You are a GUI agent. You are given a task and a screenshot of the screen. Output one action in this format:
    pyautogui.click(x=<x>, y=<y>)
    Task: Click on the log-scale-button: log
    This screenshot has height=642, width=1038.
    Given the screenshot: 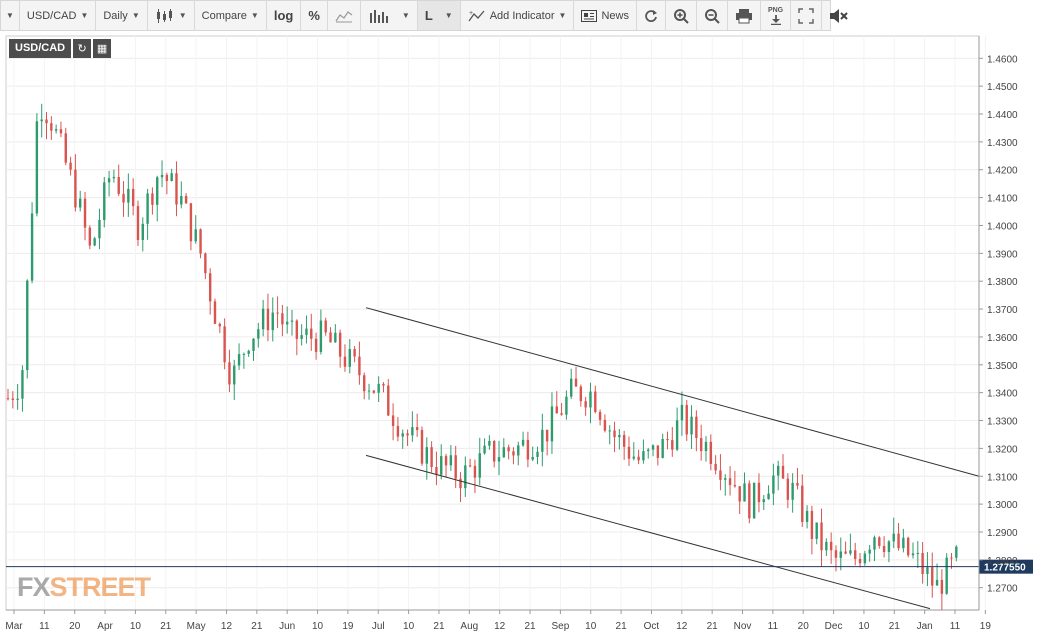 What is the action you would take?
    pyautogui.click(x=284, y=15)
    